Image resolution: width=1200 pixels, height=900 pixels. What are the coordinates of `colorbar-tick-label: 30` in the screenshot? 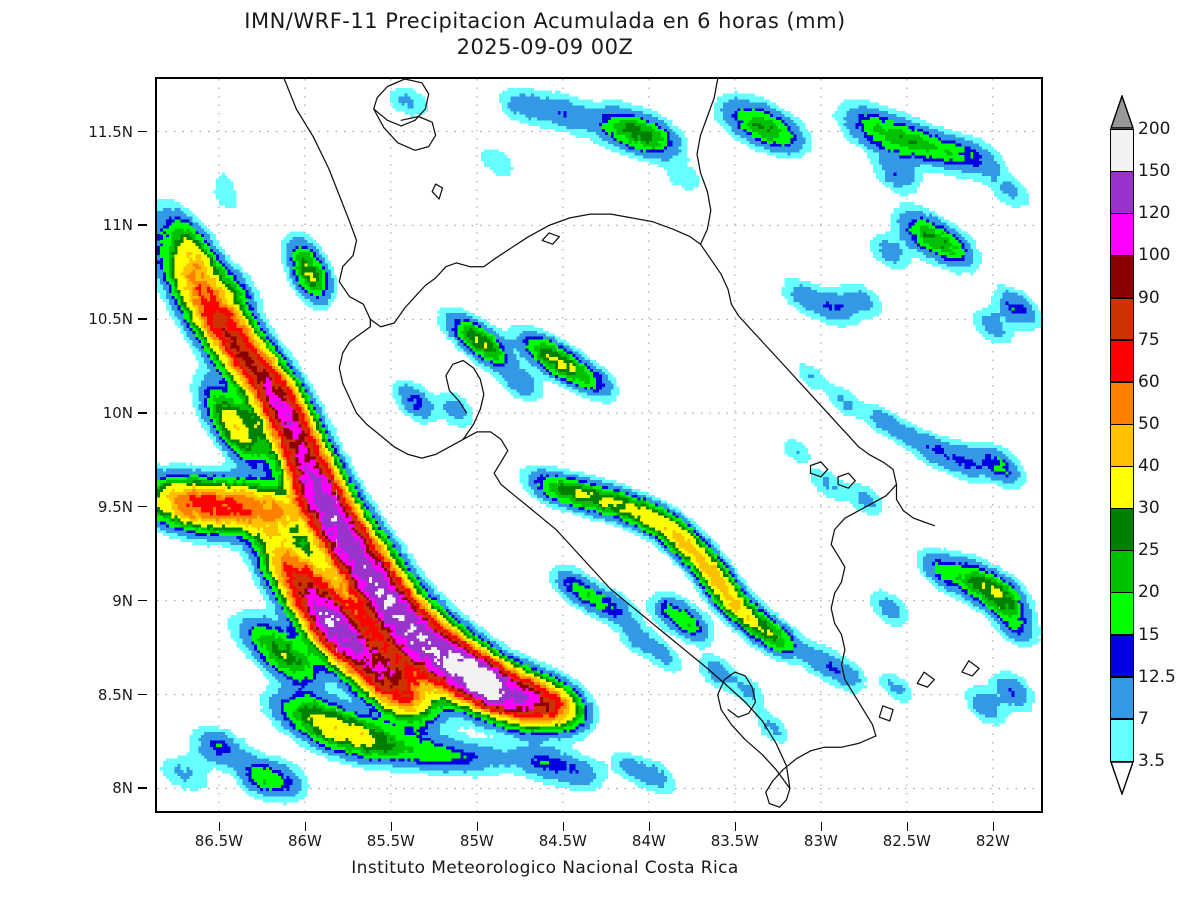 It's located at (1149, 508).